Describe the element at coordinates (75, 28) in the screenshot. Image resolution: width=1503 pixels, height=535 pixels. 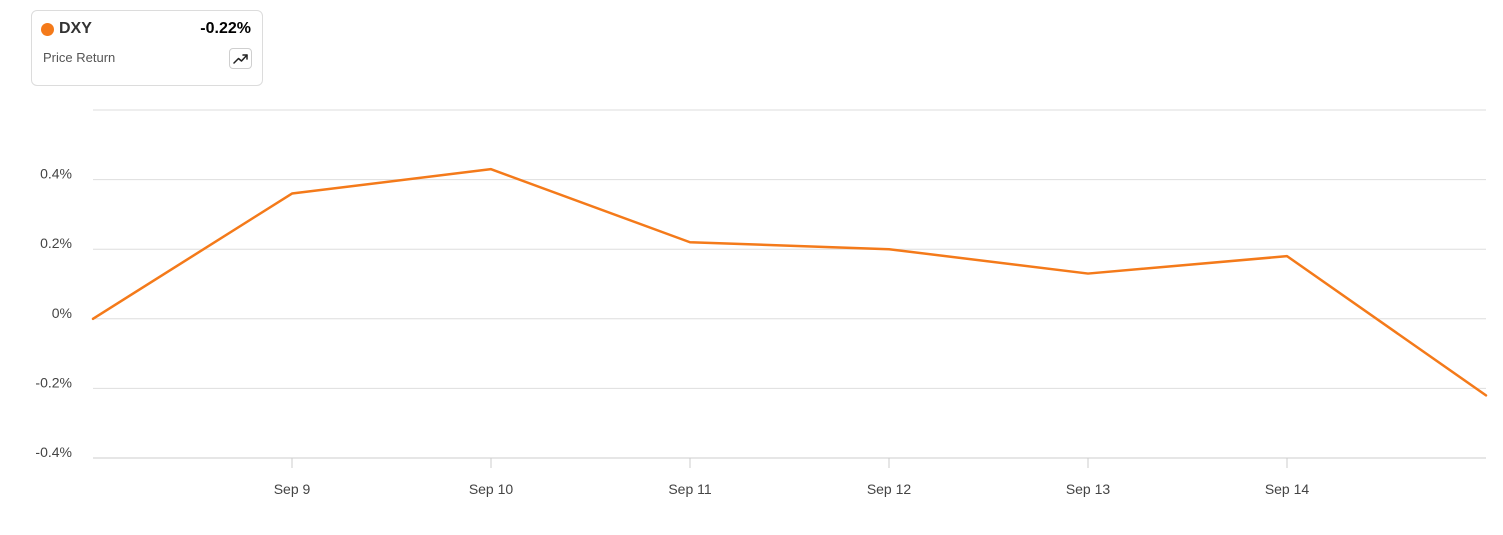
I see `legend-symbol: DXY` at that location.